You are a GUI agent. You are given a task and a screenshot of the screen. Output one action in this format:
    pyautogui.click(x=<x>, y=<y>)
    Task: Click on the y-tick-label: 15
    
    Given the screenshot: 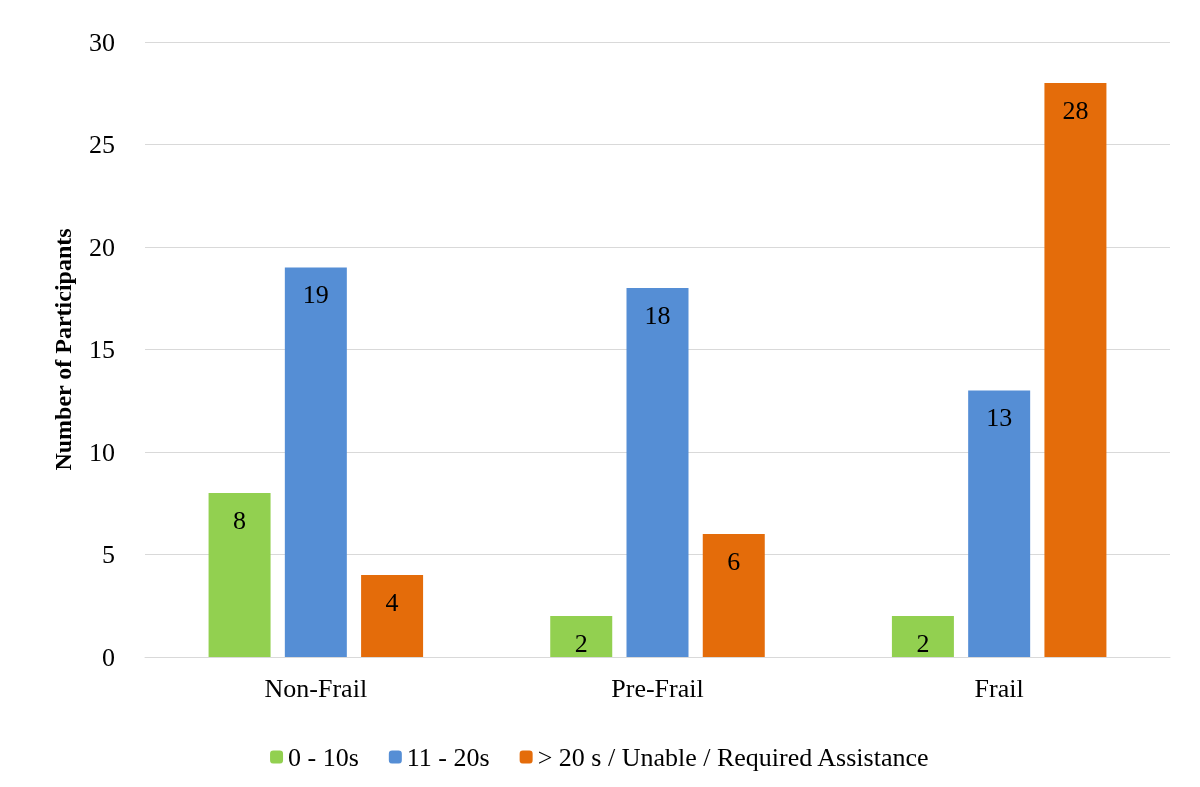 What is the action you would take?
    pyautogui.click(x=102, y=349)
    